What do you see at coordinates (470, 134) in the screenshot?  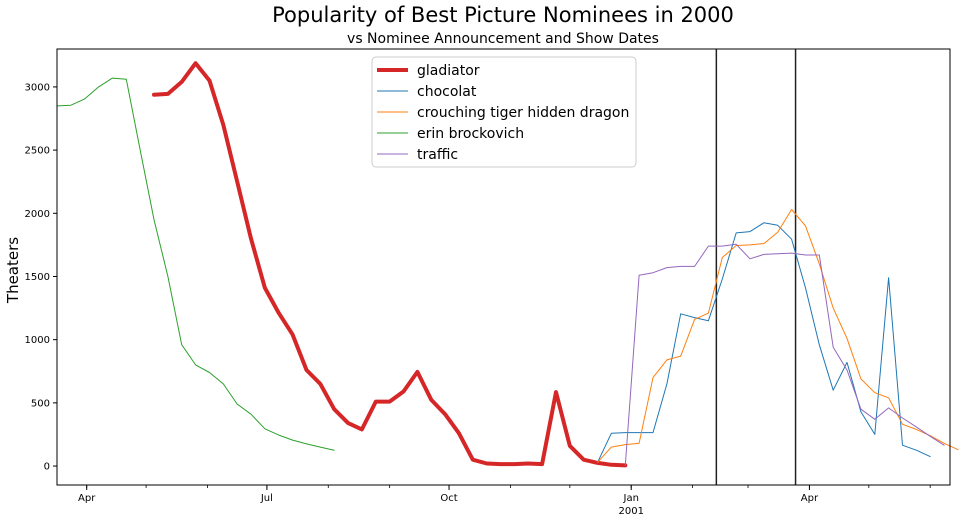 I see `legend-label-erin-brockovich: erin brockovich` at bounding box center [470, 134].